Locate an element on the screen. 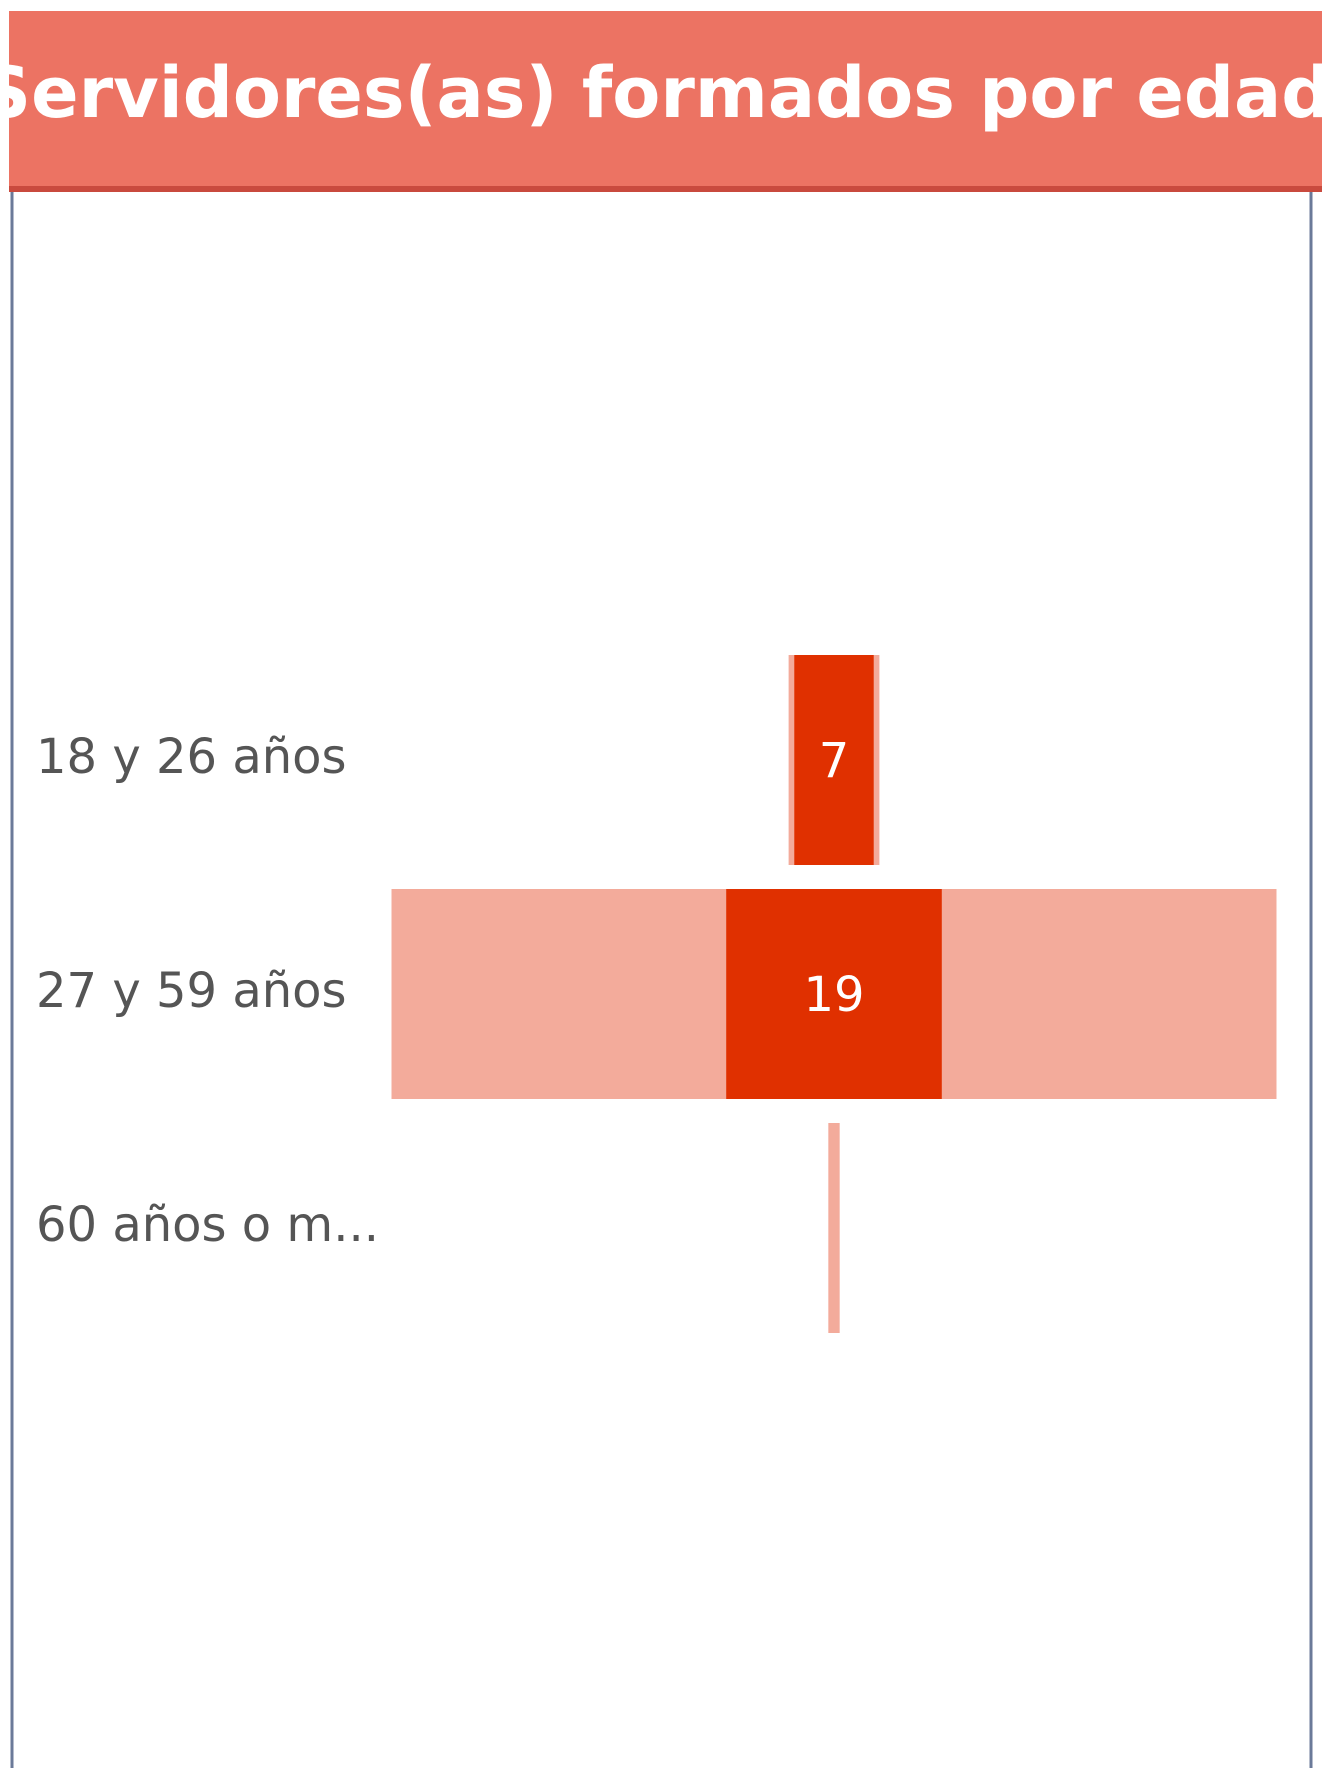  data-label: 7 is located at coordinates (834, 761).